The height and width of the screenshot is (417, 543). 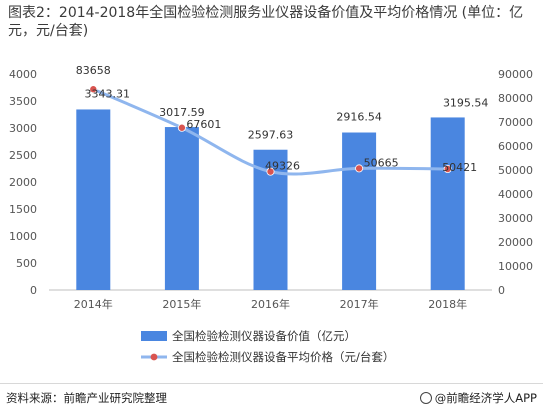 I want to click on footer-divider, so click(x=271, y=383).